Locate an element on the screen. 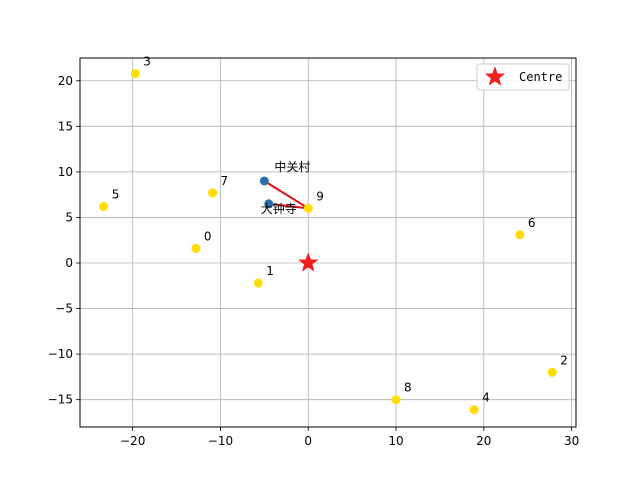  legend-label: Centre is located at coordinates (540, 77).